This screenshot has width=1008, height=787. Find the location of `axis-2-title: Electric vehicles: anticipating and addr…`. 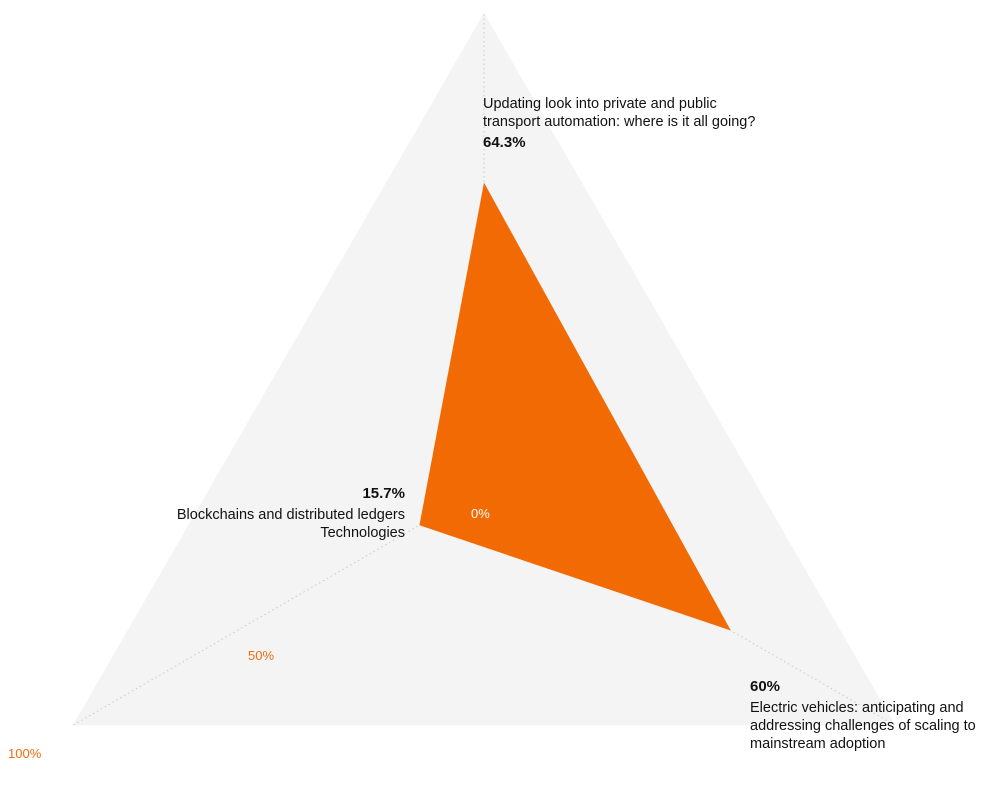

axis-2-title: Electric vehicles: anticipating and addr… is located at coordinates (863, 726).